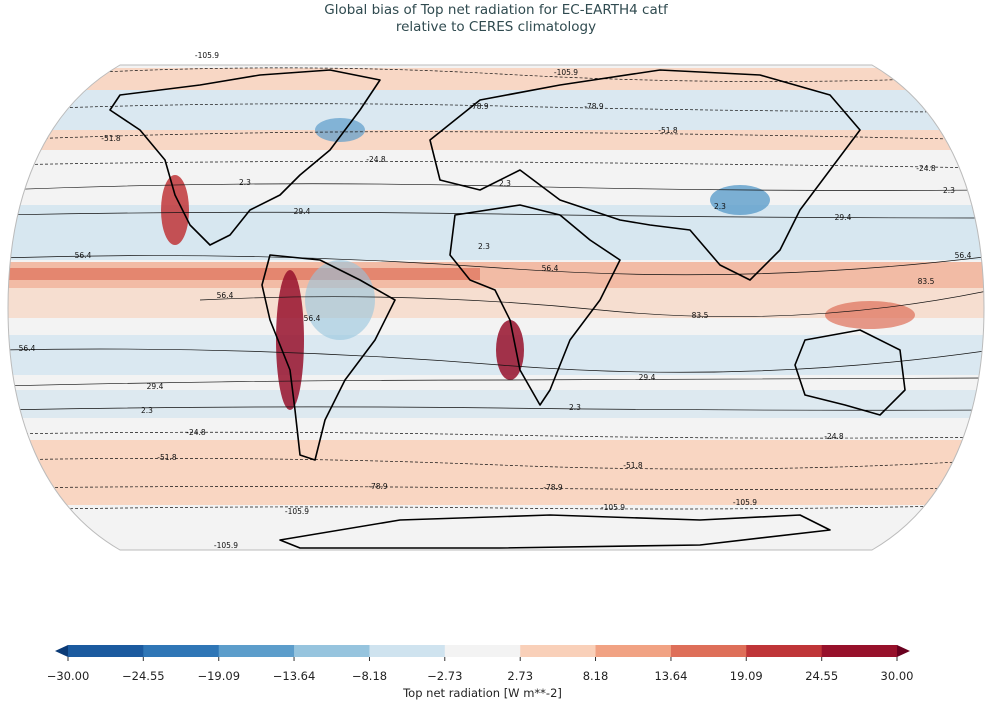 Image resolution: width=992 pixels, height=702 pixels. I want to click on colorbar-tick-label: 19.09, so click(746, 676).